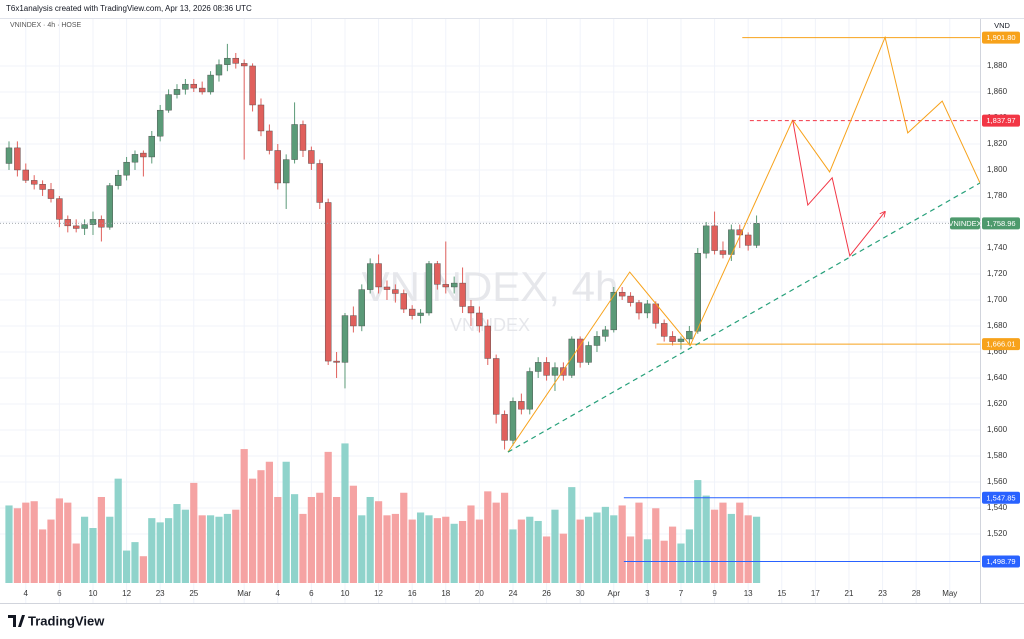 The width and height of the screenshot is (1024, 639). What do you see at coordinates (193, 593) in the screenshot?
I see `x-tick-label: 25` at bounding box center [193, 593].